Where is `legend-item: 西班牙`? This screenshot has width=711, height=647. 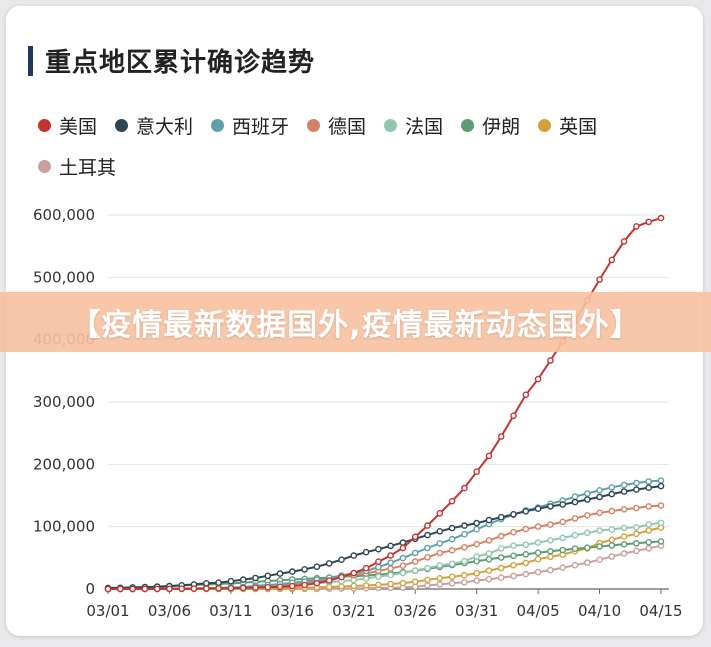 legend-item: 西班牙 is located at coordinates (250, 125).